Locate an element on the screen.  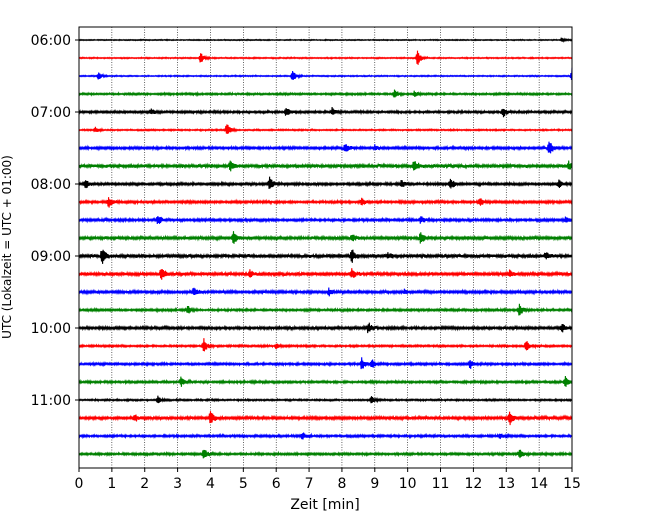
x-axis-ticks: 0 1 2 3 4 5 6 7 8 9 10 11 12 13 14 15 is located at coordinates (328, 480).